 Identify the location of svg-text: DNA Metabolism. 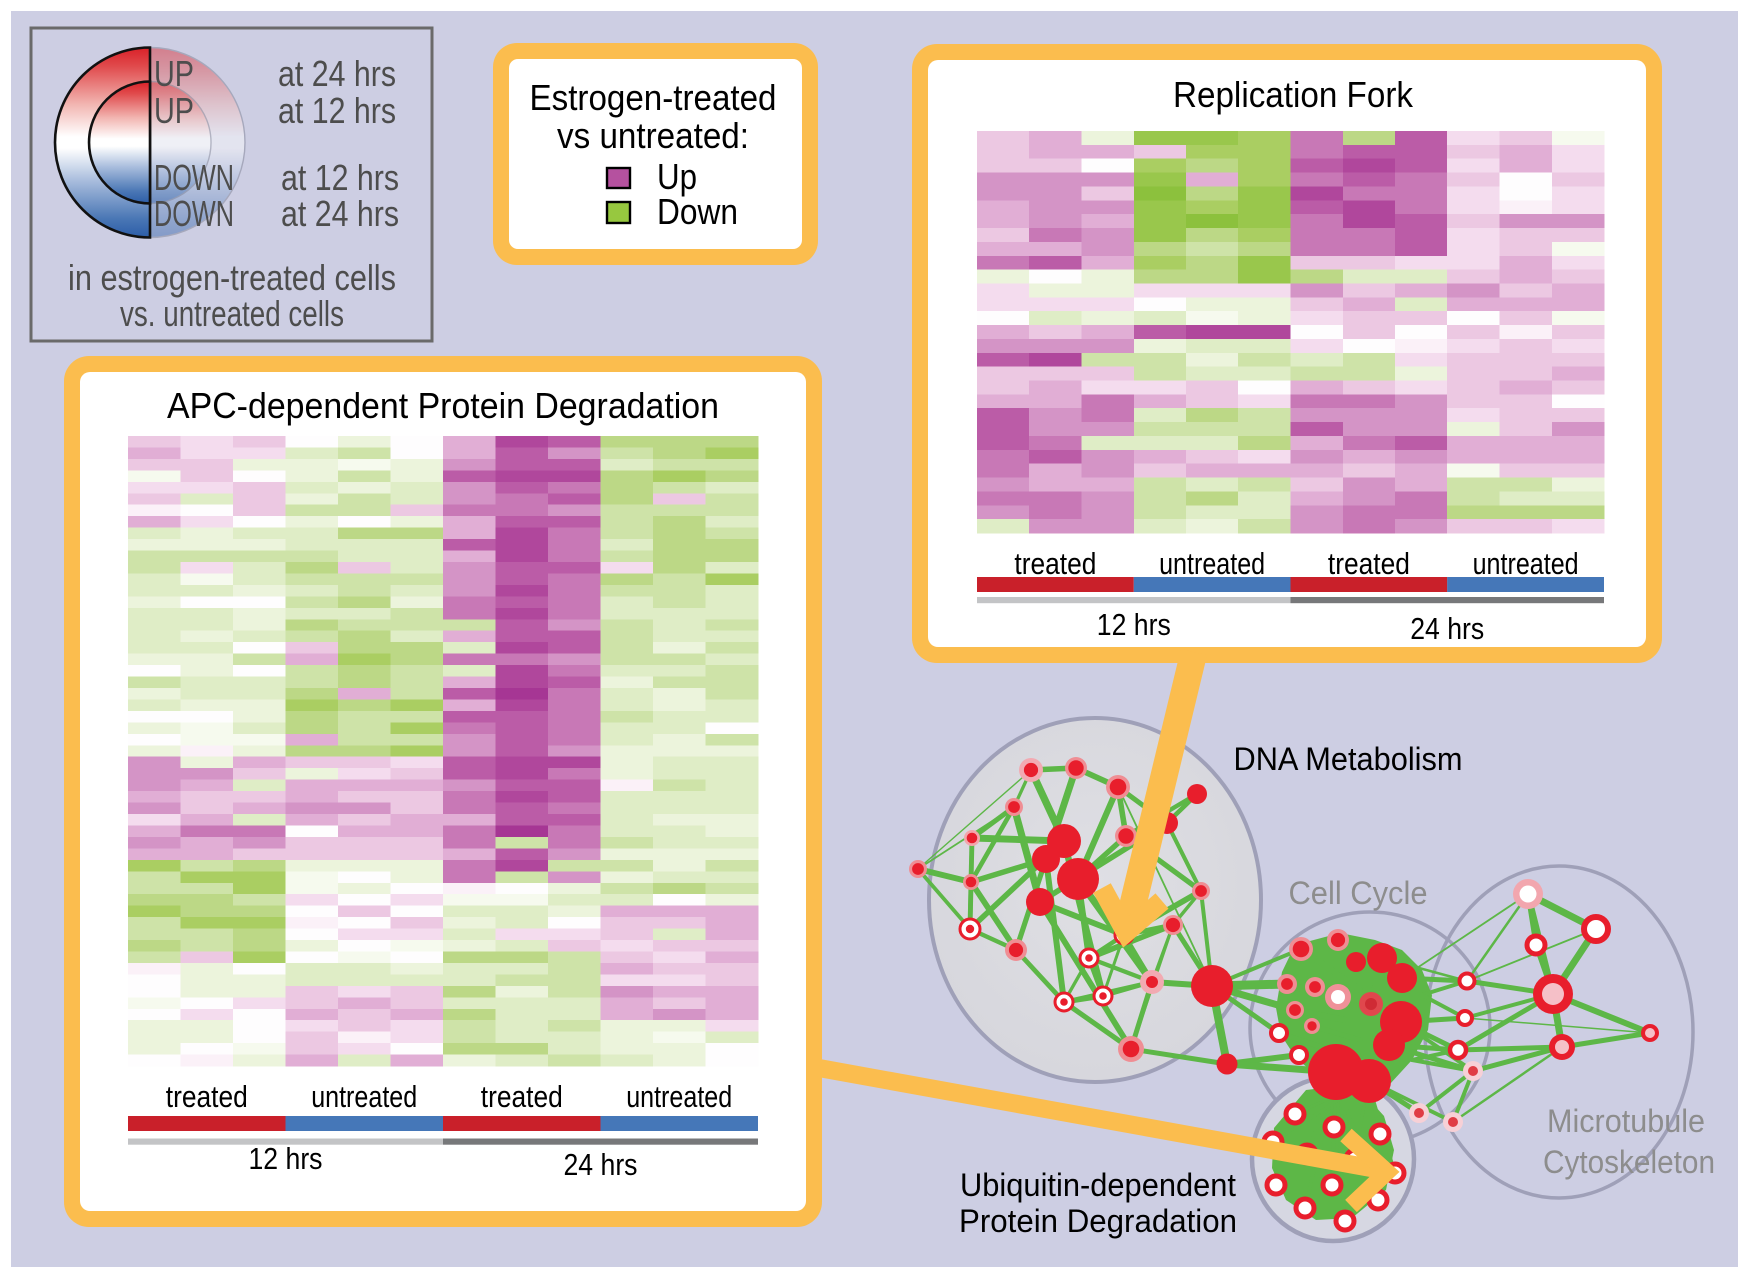
(1348, 759).